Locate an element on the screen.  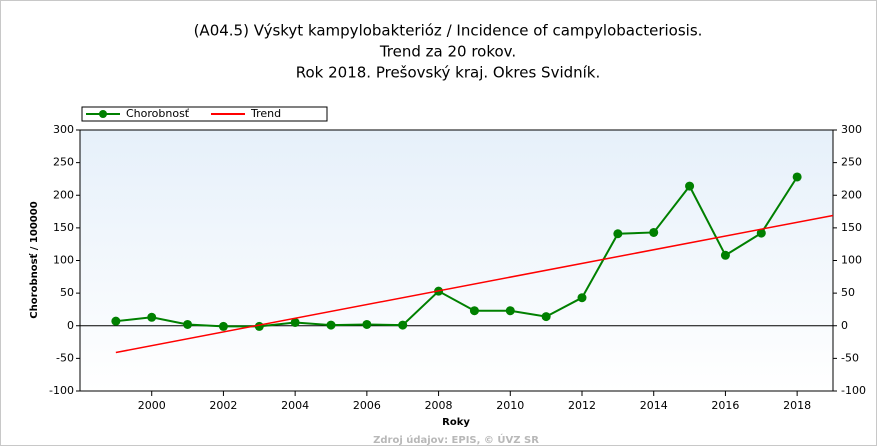
x-tick-label: 2004 is located at coordinates (295, 405).